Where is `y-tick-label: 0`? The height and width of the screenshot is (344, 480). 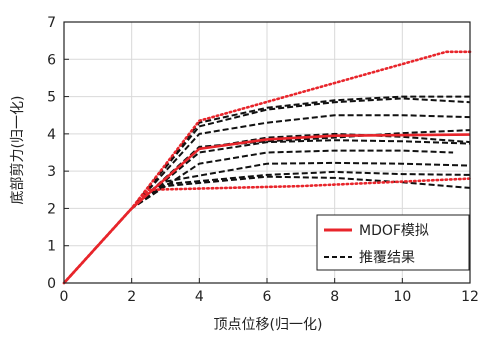
y-tick-label: 0 is located at coordinates (51, 284).